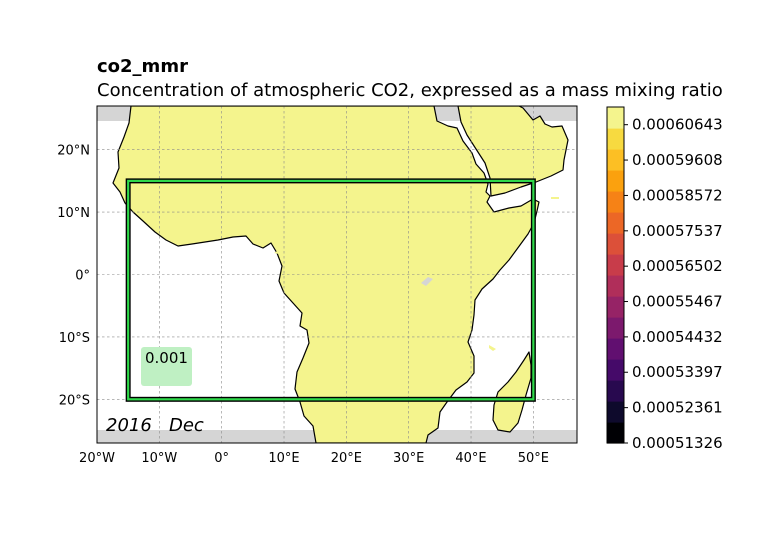 Image resolution: width=775 pixels, height=545 pixels. I want to click on x-tick-label: 50°E, so click(533, 458).